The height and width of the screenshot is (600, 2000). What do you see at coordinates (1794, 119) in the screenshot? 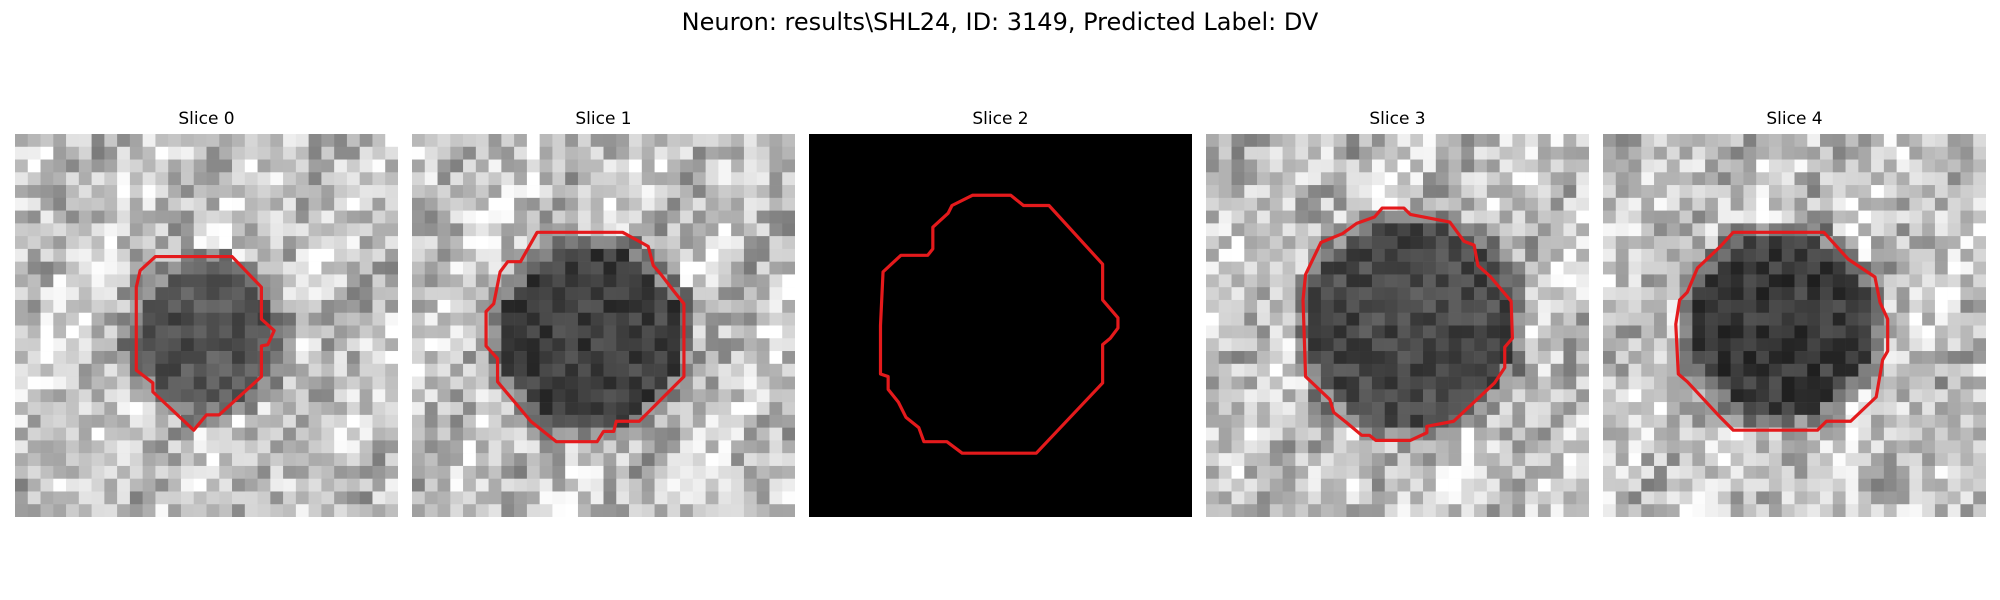
I see `slice-title: Slice 4` at bounding box center [1794, 119].